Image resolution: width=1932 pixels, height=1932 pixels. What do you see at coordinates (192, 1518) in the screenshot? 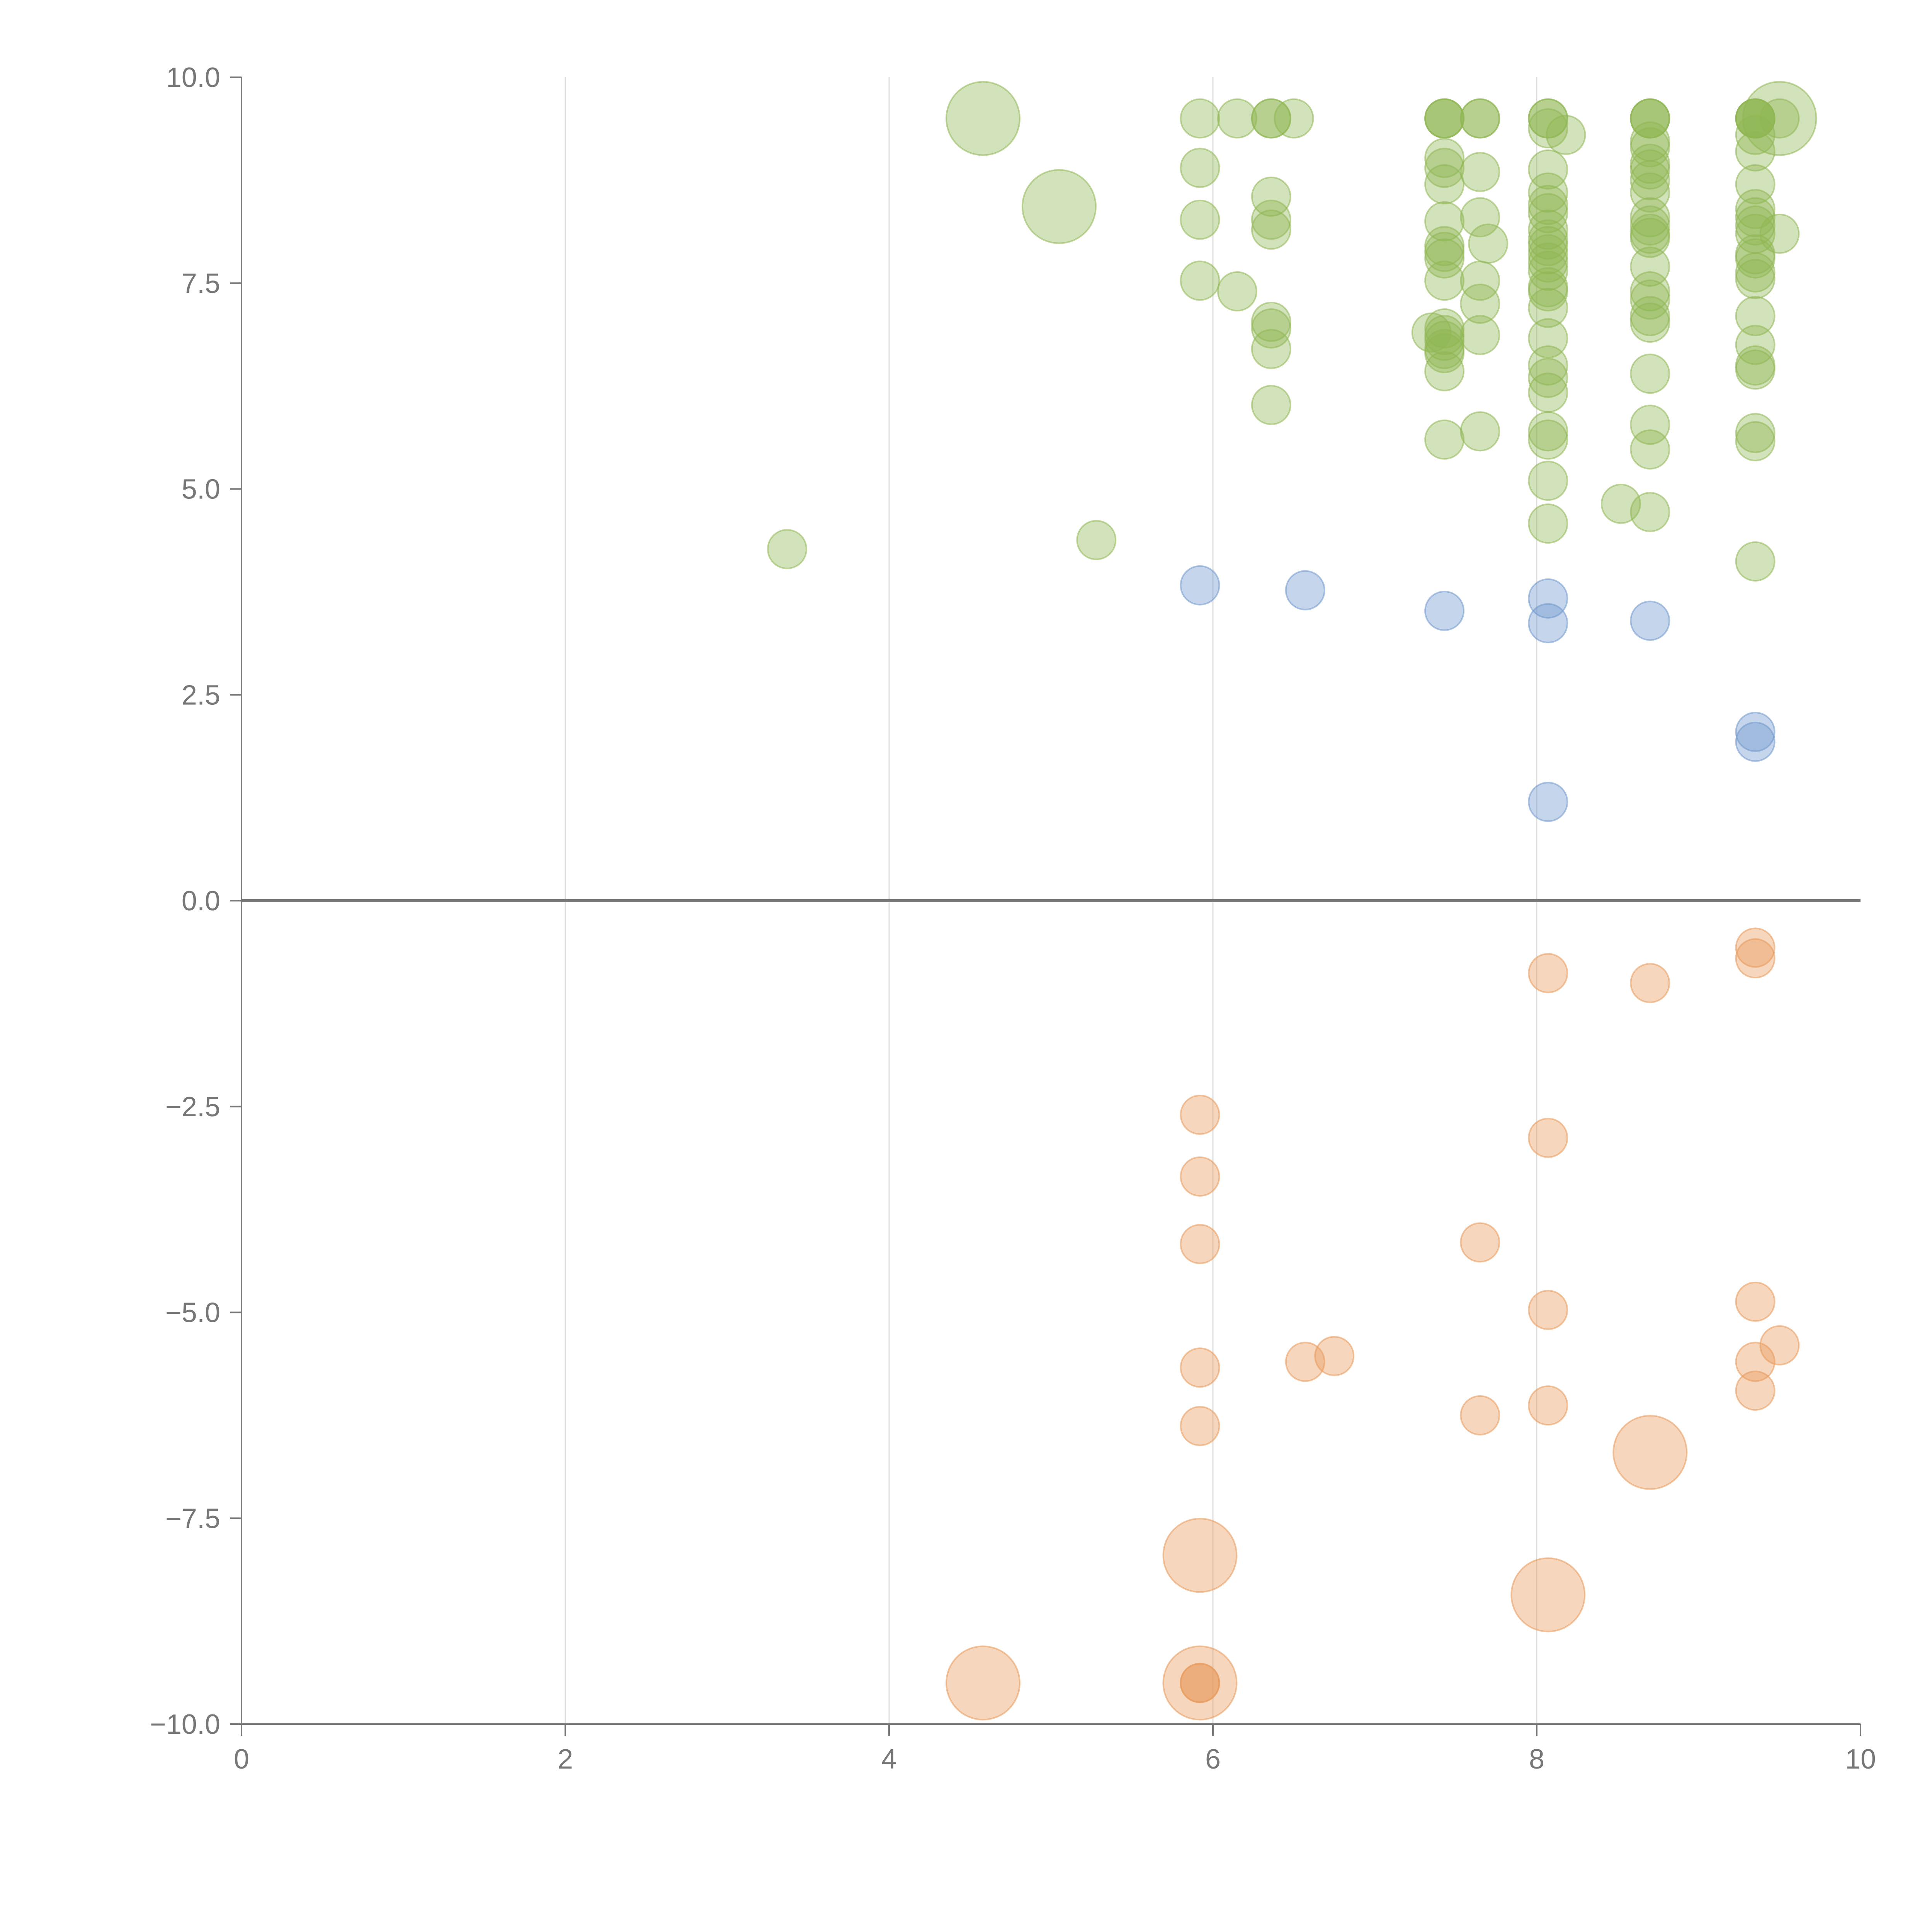
I see `y-tick-label: −7.5` at bounding box center [192, 1518].